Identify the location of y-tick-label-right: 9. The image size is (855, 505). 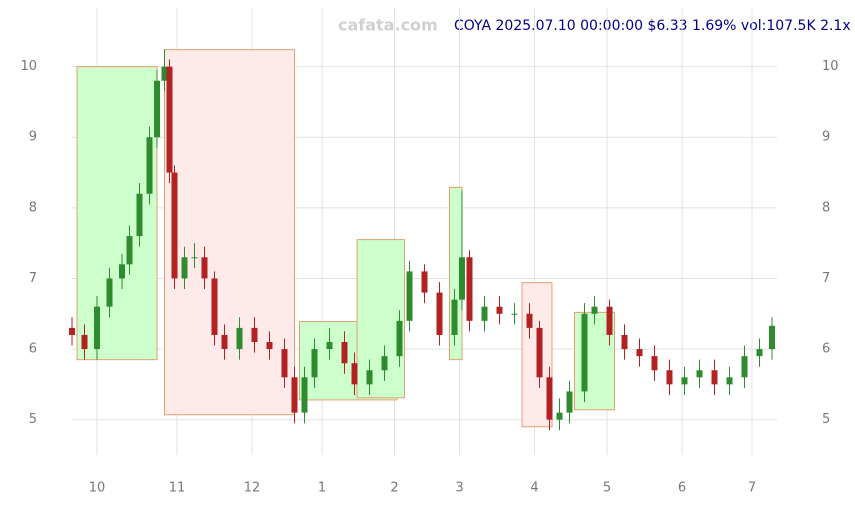
(826, 137).